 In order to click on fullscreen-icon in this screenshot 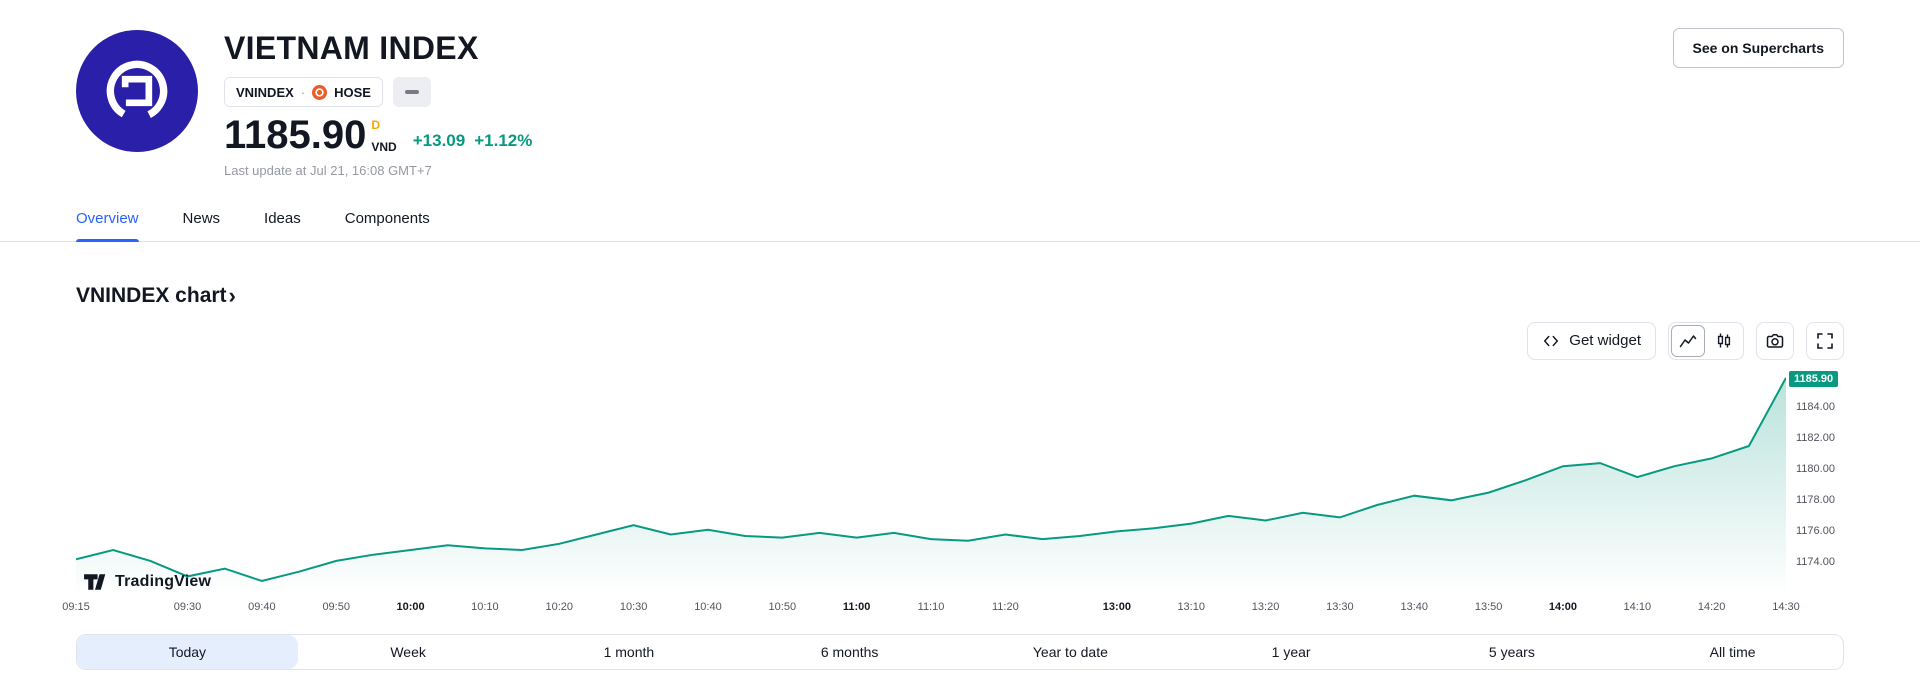, I will do `click(1825, 340)`.